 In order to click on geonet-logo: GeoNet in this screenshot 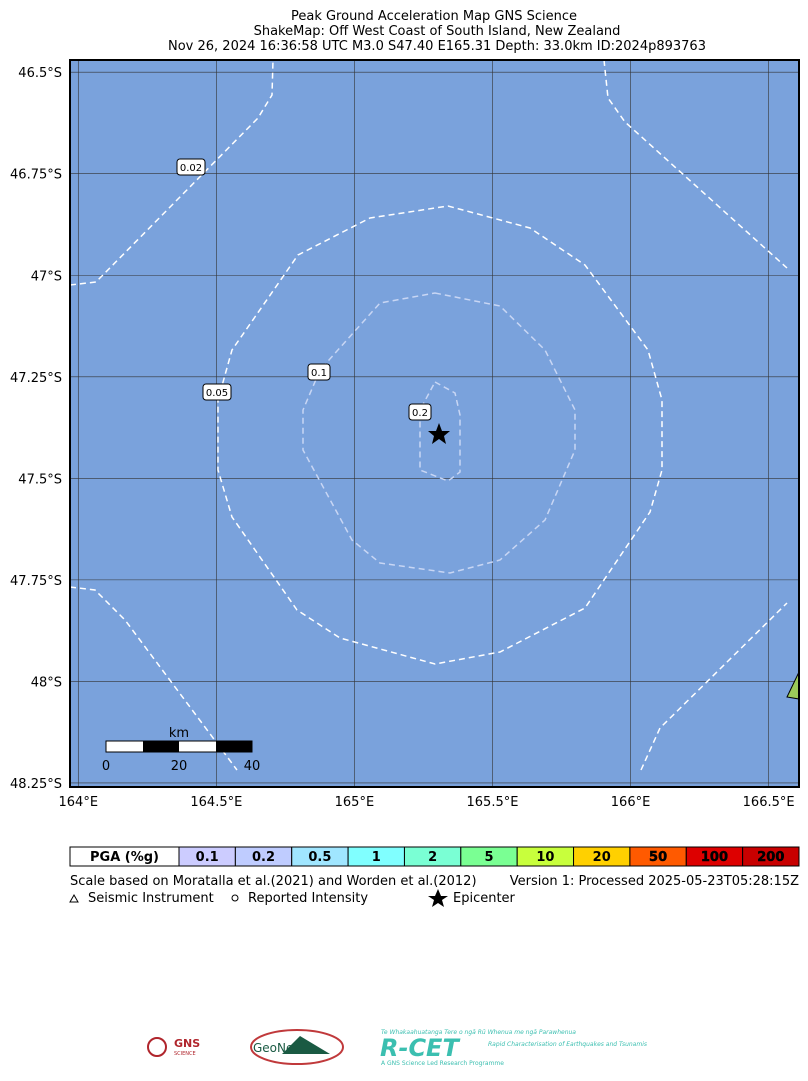, I will do `click(275, 1048)`.